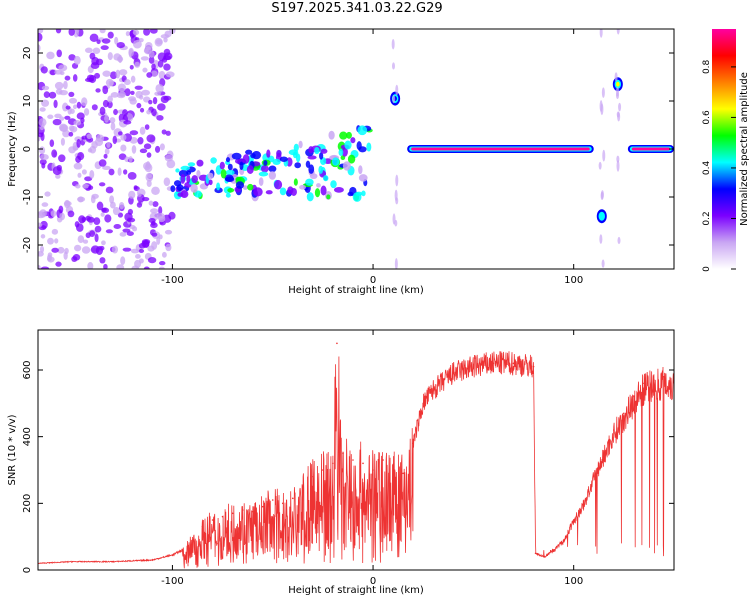 The width and height of the screenshot is (750, 600). Describe the element at coordinates (373, 581) in the screenshot. I see `snr-x-tick-label: 0` at that location.